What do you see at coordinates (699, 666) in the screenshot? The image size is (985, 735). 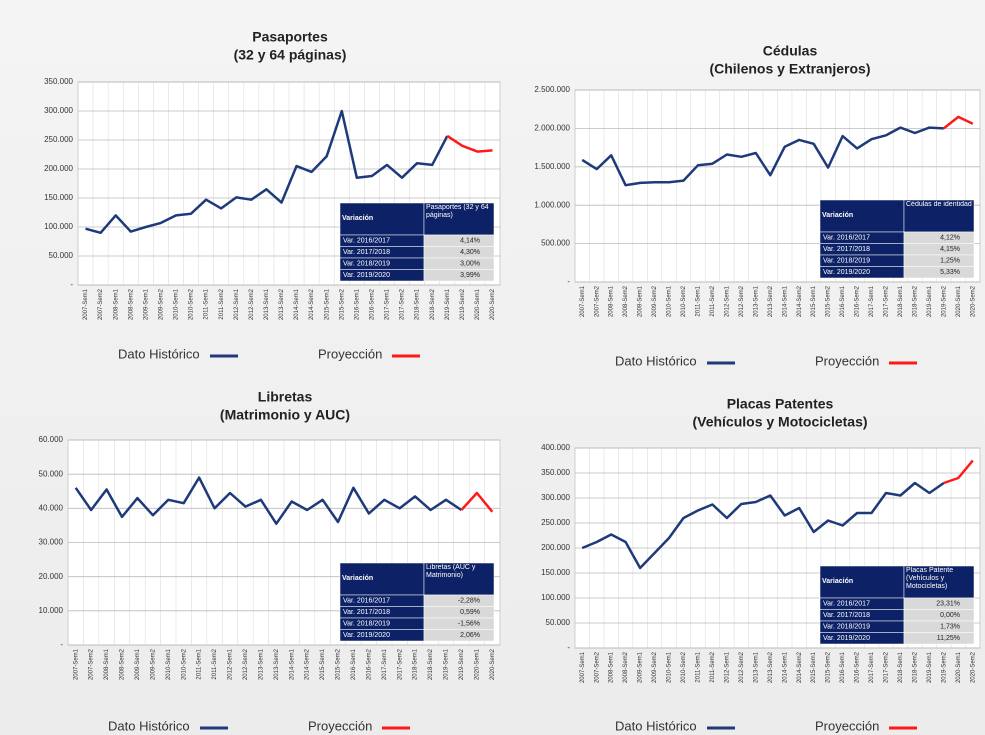 I see `x-tick-label: 2011-Sem1` at bounding box center [699, 666].